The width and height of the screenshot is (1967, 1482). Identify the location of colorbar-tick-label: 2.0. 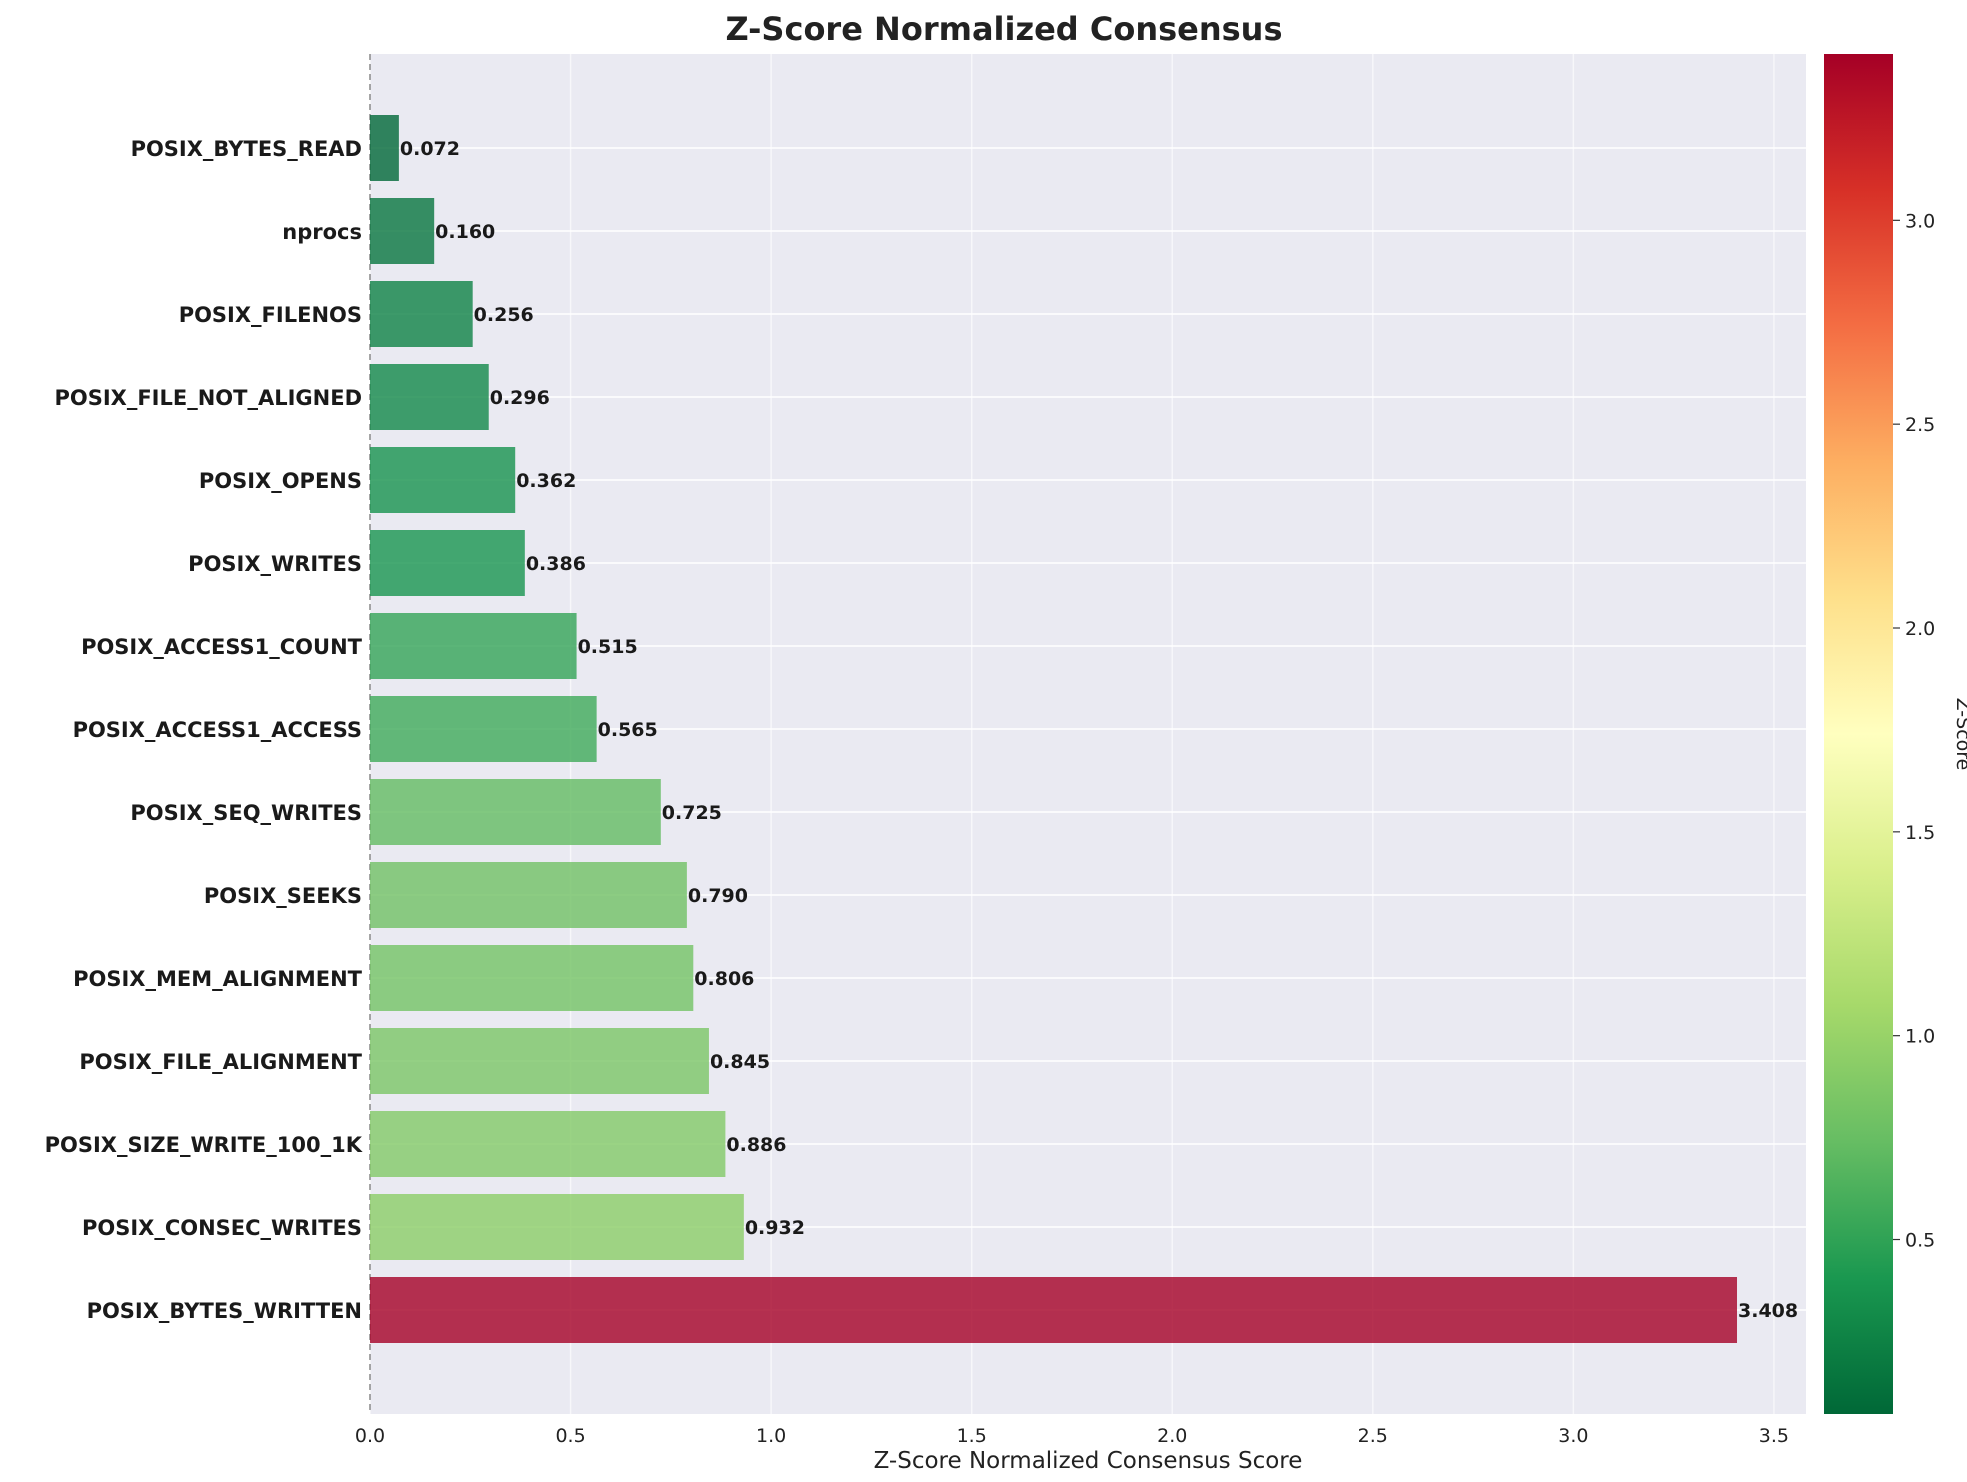
(1920, 629).